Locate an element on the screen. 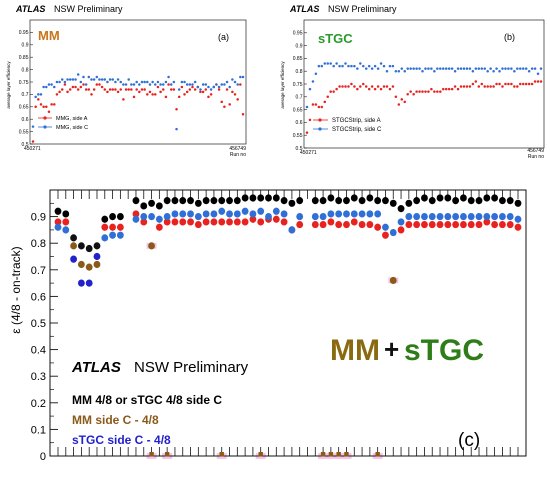  panel-a-ticks: 0.5 0.55 0.6 0.65 0.7 0.75 0.8 0.85 0.9 0.95 is located at coordinates (26, 89).